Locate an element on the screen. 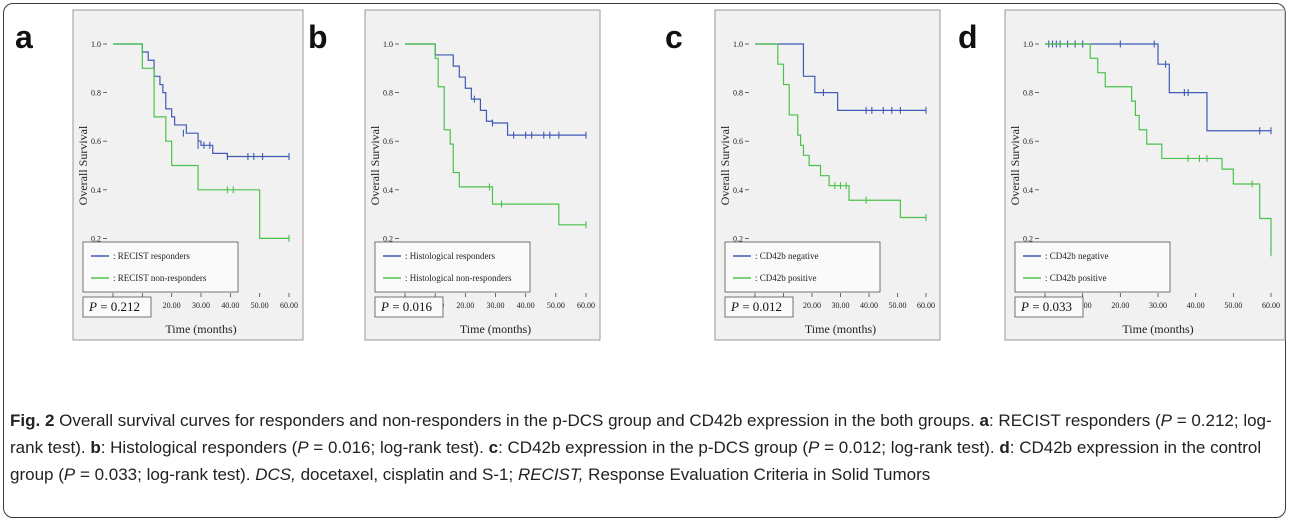 This screenshot has height=522, width=1290. panel-letter: c is located at coordinates (674, 37).